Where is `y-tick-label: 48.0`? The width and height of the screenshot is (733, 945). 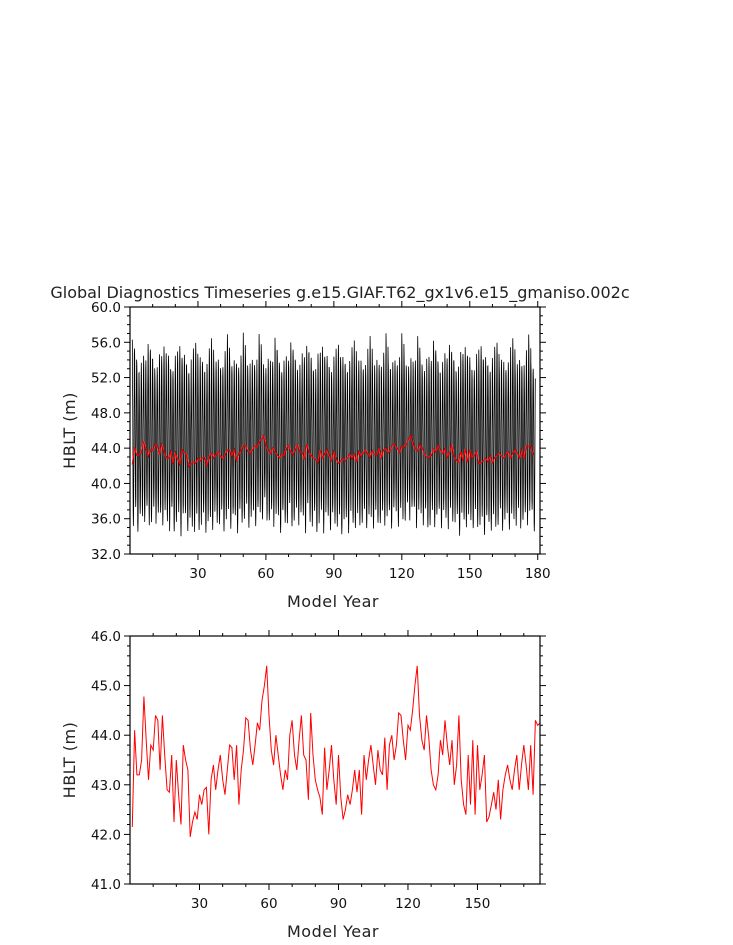 y-tick-label: 48.0 is located at coordinates (106, 414).